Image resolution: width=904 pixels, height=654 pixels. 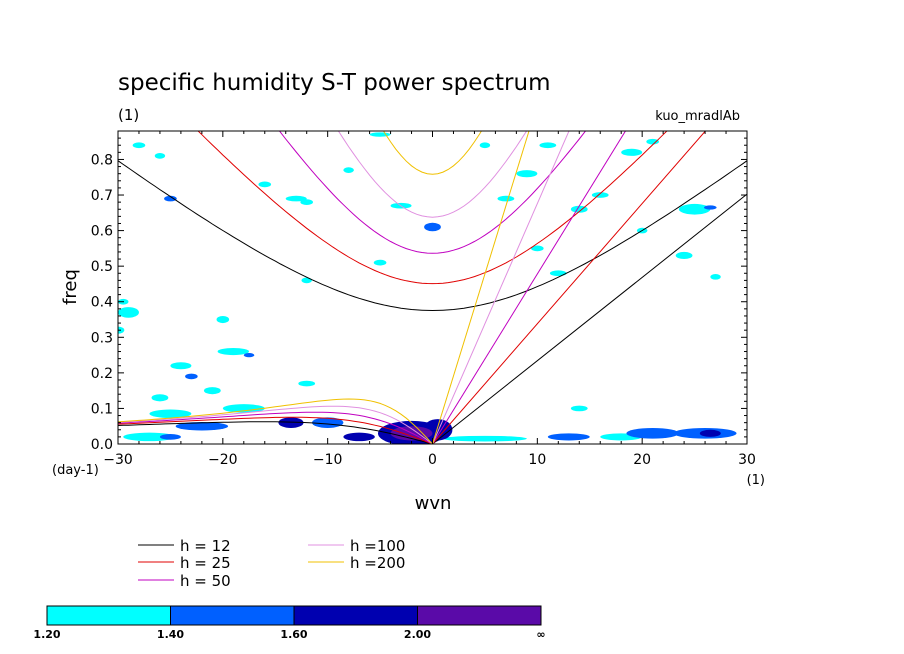 What do you see at coordinates (205, 581) in the screenshot?
I see `legend-label: h = 50` at bounding box center [205, 581].